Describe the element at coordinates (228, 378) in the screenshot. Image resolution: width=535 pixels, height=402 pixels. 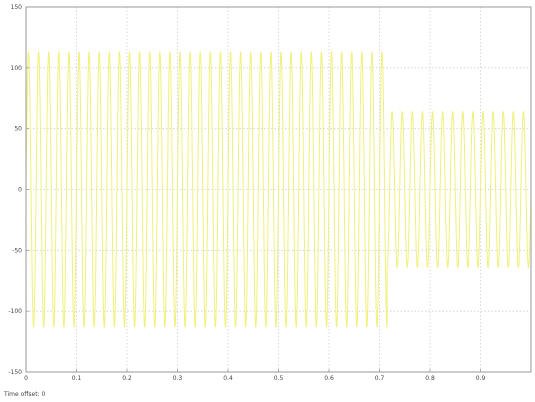
I see `x-tick-label: 0.4` at that location.